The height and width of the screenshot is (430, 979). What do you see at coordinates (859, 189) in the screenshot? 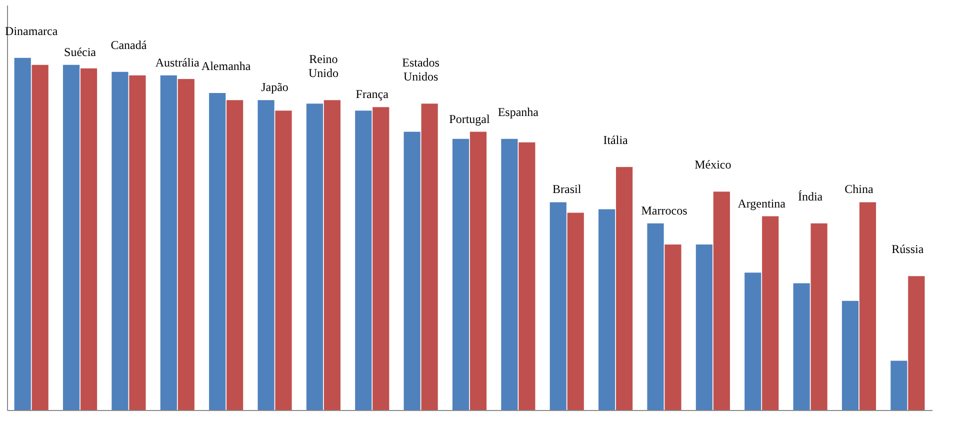
I see `x-tick-label: China` at bounding box center [859, 189].